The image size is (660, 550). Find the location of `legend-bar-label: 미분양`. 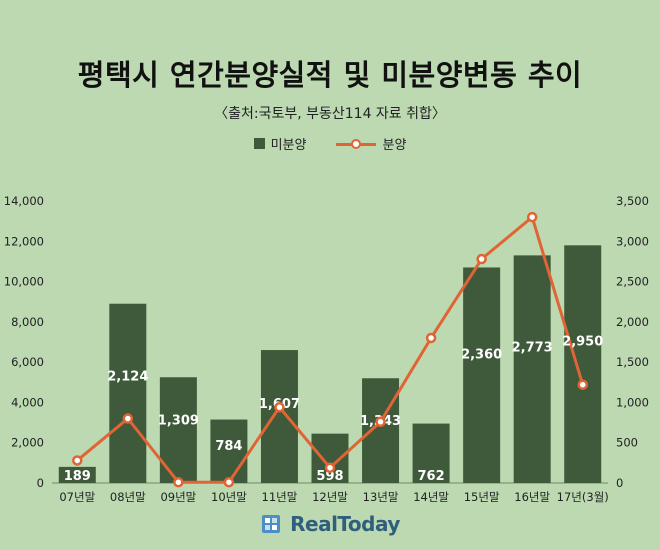

legend-bar-label: 미분양 is located at coordinates (288, 145).